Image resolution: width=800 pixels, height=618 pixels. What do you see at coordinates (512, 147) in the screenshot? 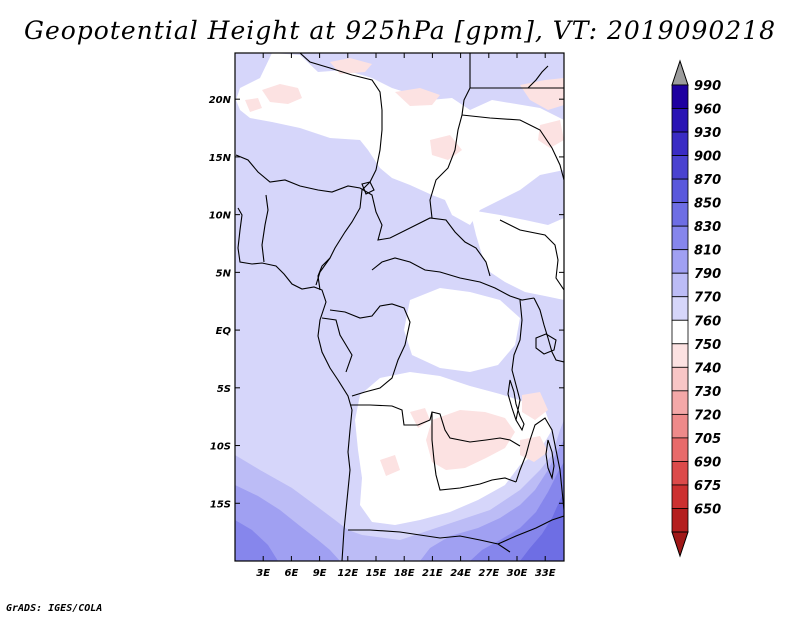
I see `border-sudan-east` at bounding box center [512, 147].